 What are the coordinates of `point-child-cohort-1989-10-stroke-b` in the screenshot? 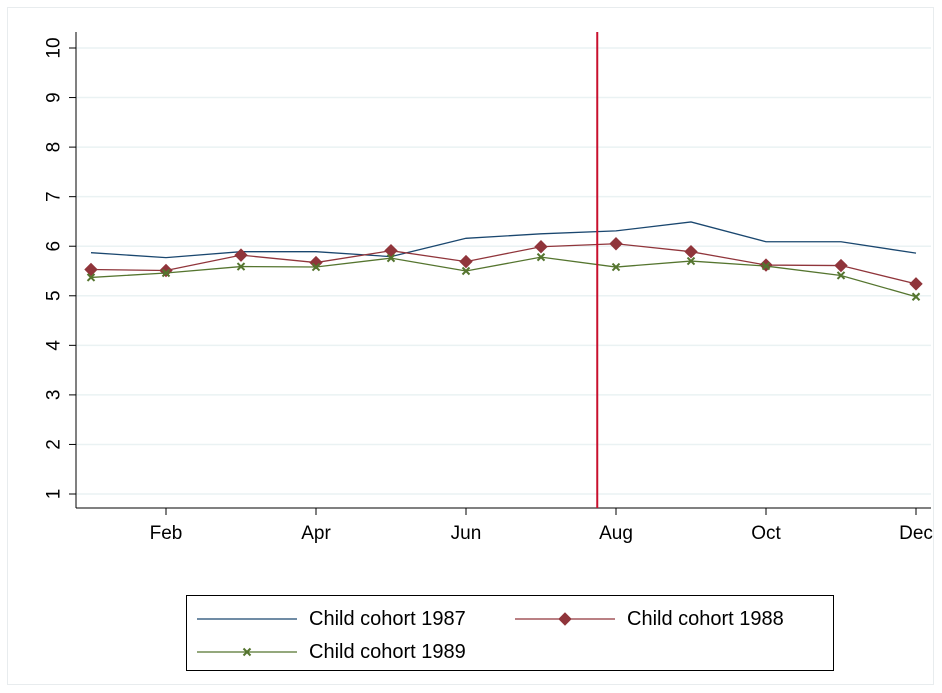 It's located at (766, 266).